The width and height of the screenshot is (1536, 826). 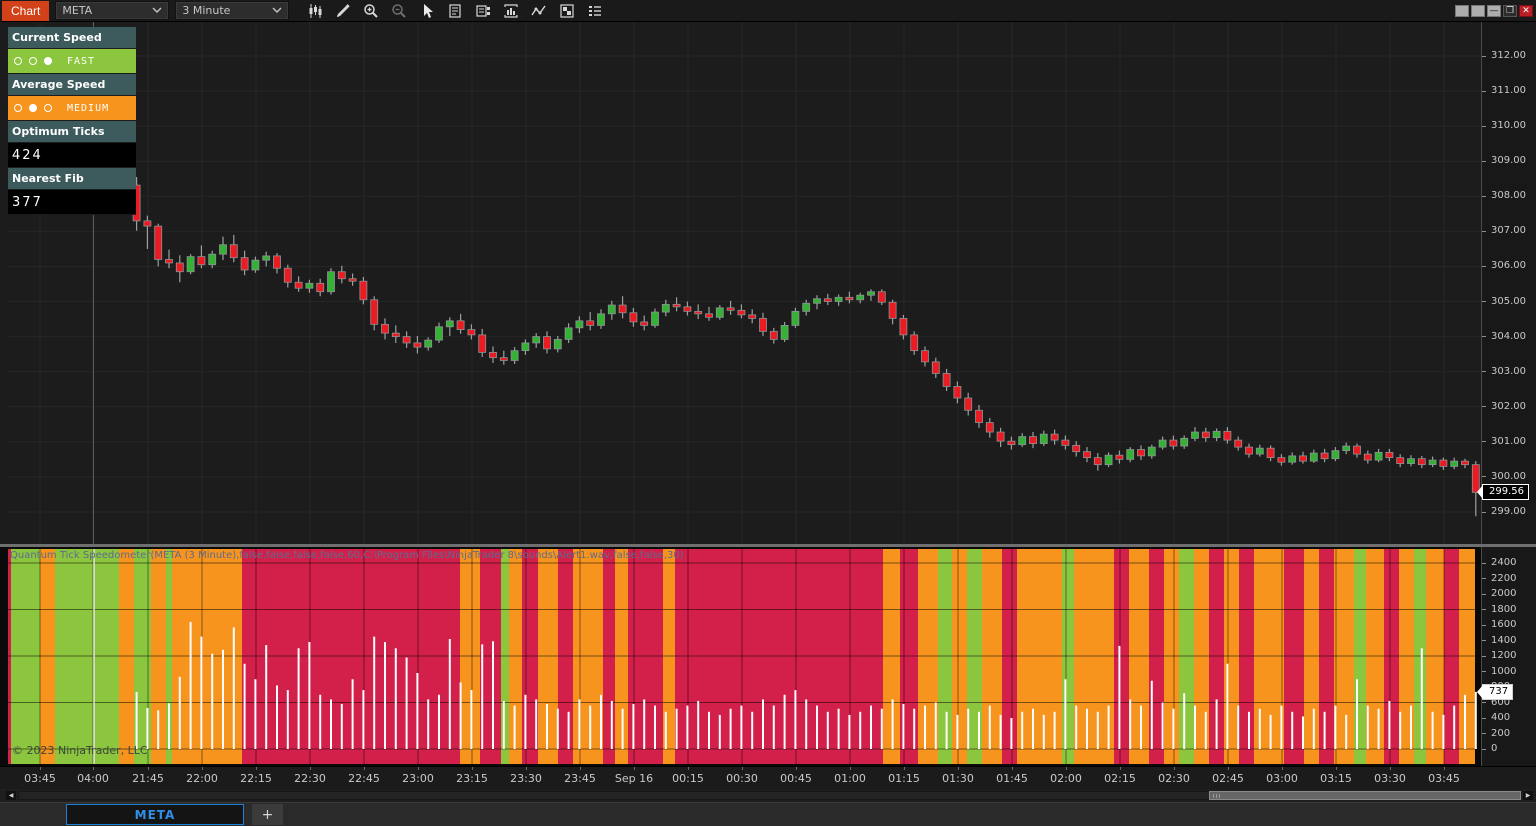 I want to click on speed-axis-label: 1800, so click(x=1504, y=609).